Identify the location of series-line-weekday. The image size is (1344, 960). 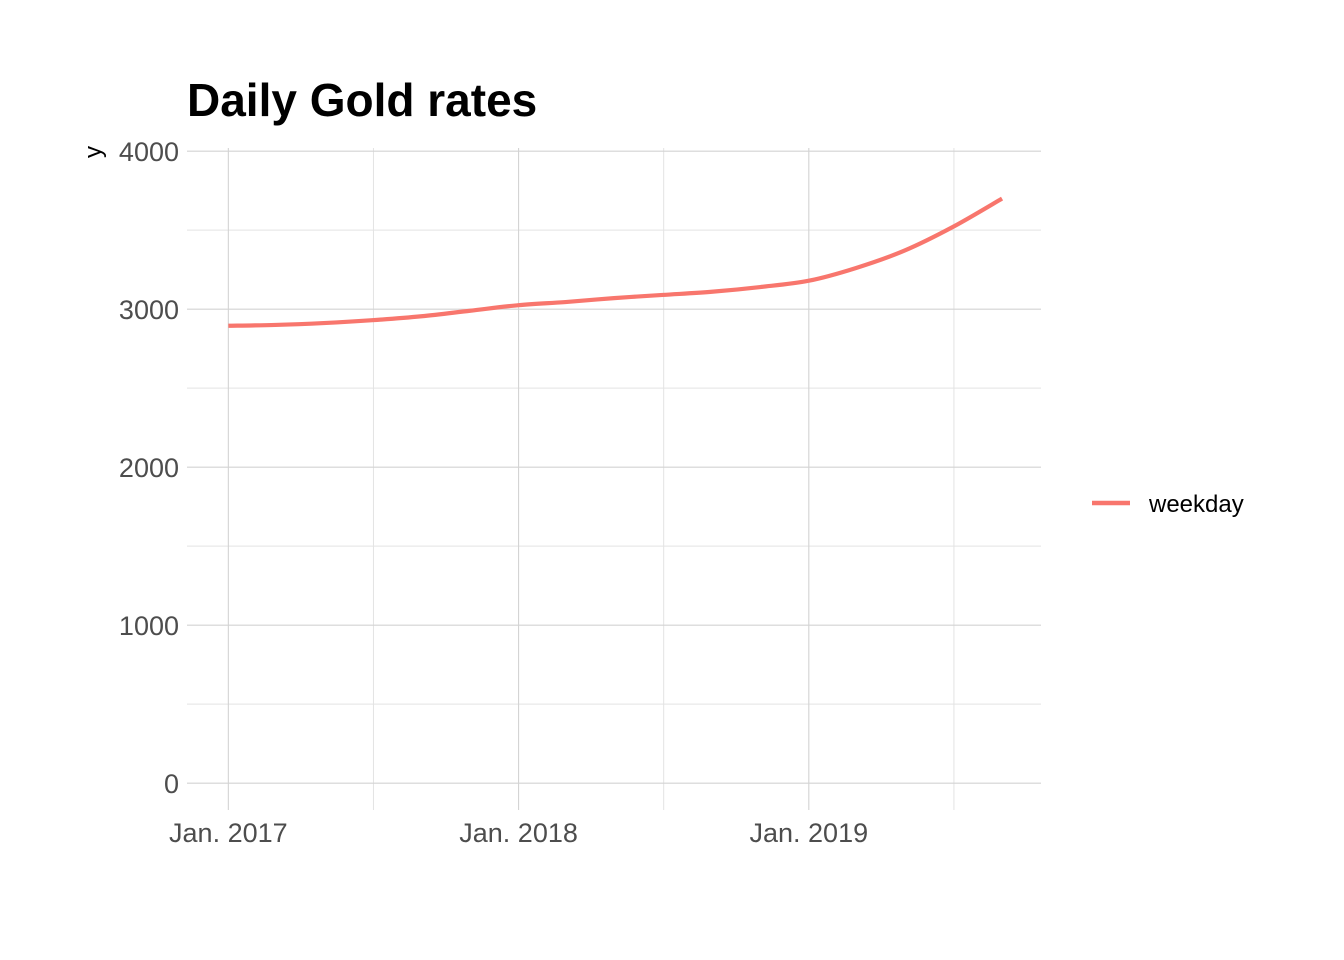
(616, 262).